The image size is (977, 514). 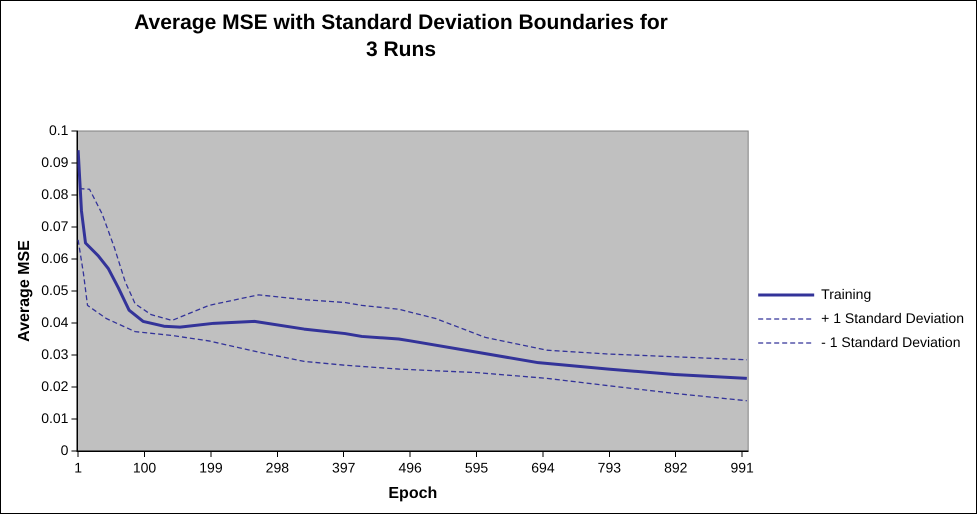 I want to click on x-tick-label: 199, so click(x=211, y=467).